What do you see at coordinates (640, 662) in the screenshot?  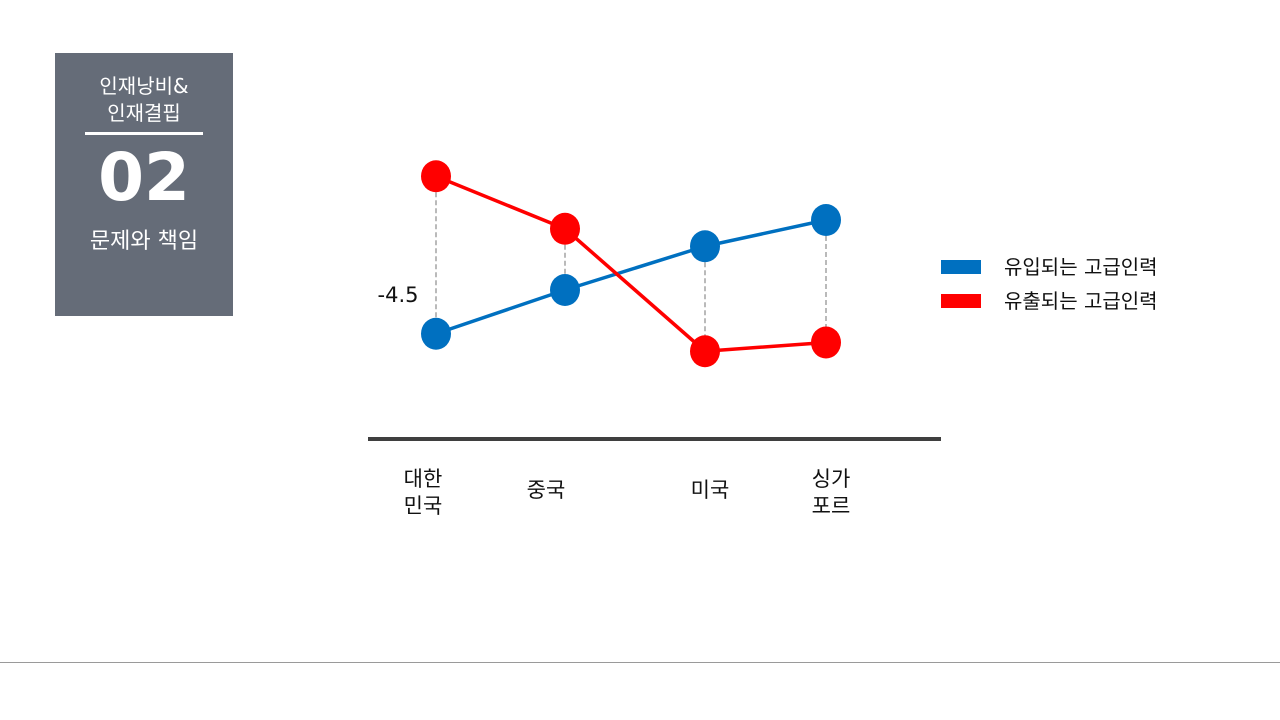 I see `footer-divider` at bounding box center [640, 662].